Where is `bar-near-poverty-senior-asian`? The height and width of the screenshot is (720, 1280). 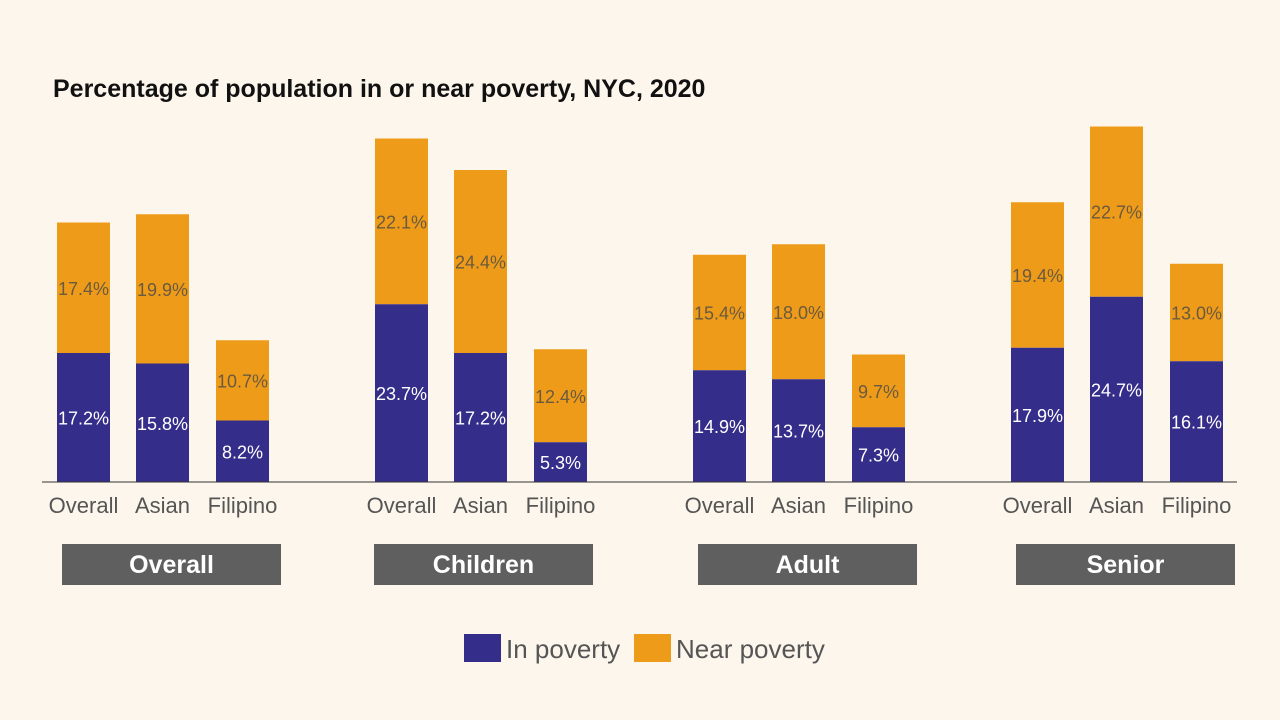 bar-near-poverty-senior-asian is located at coordinates (1116, 211).